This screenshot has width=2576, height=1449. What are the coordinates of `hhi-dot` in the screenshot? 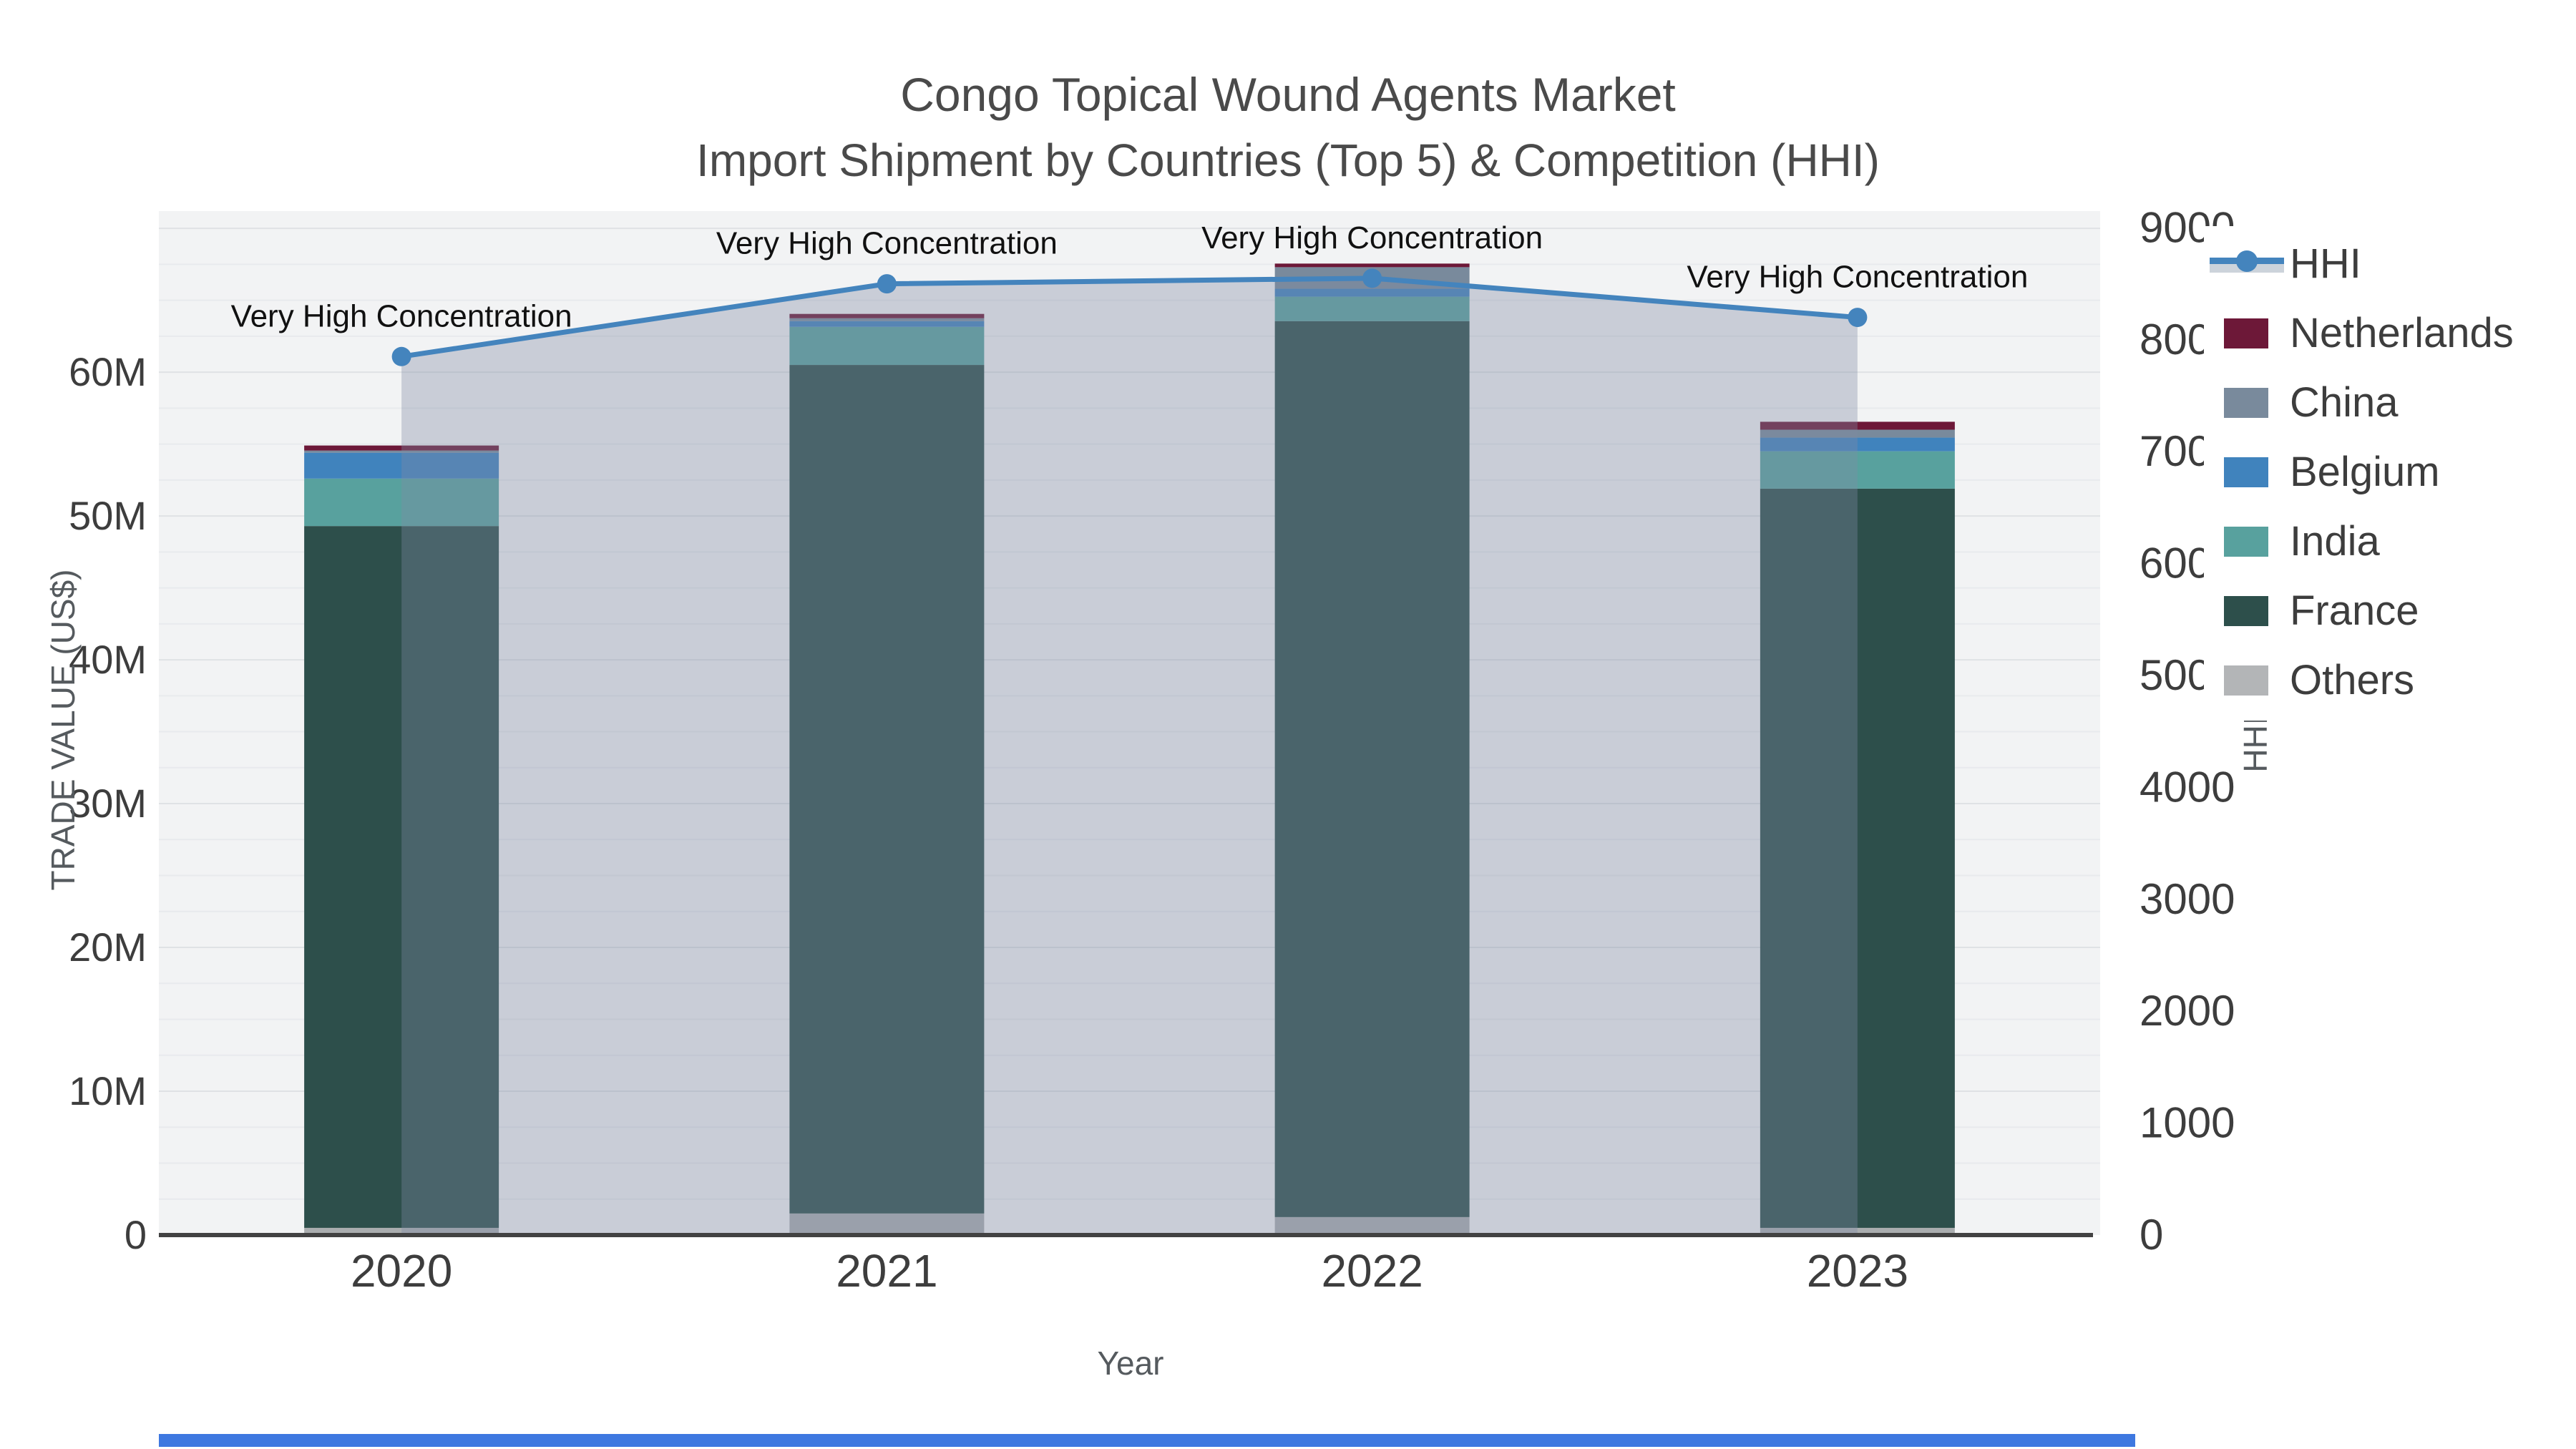 It's located at (2247, 261).